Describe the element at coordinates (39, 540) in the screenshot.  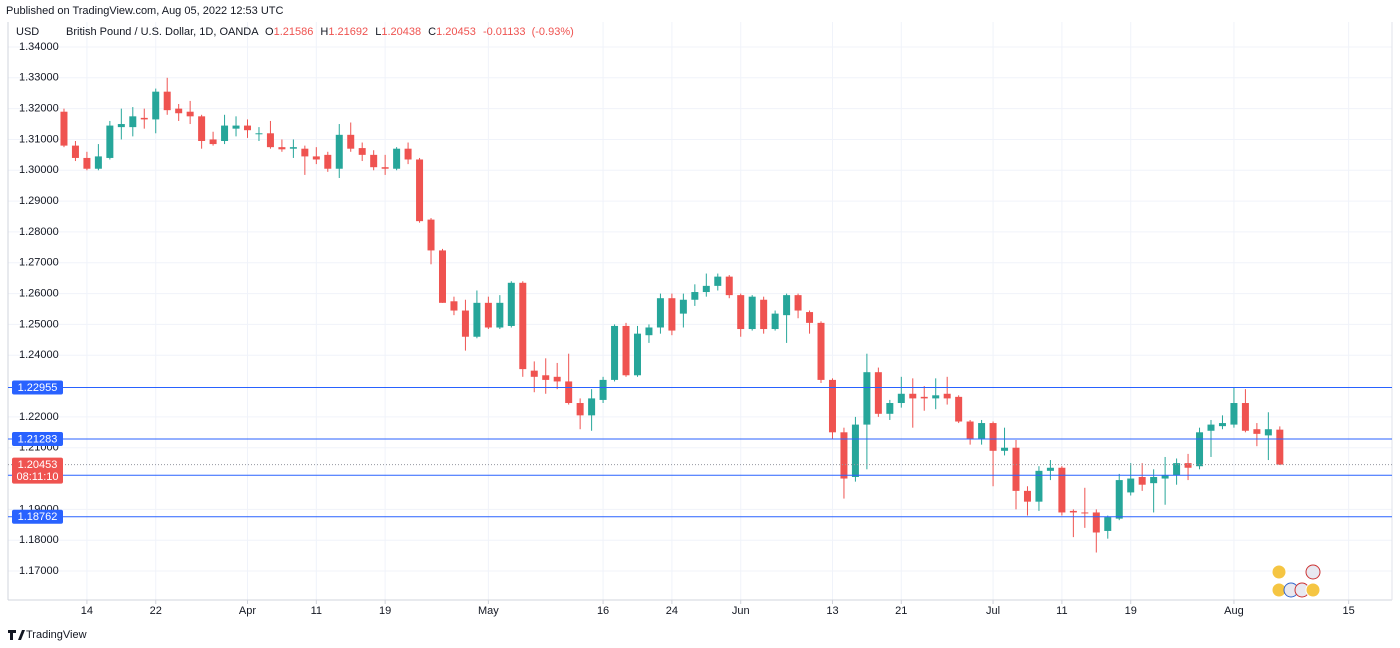
I see `y-tick-label: 1.18000` at that location.